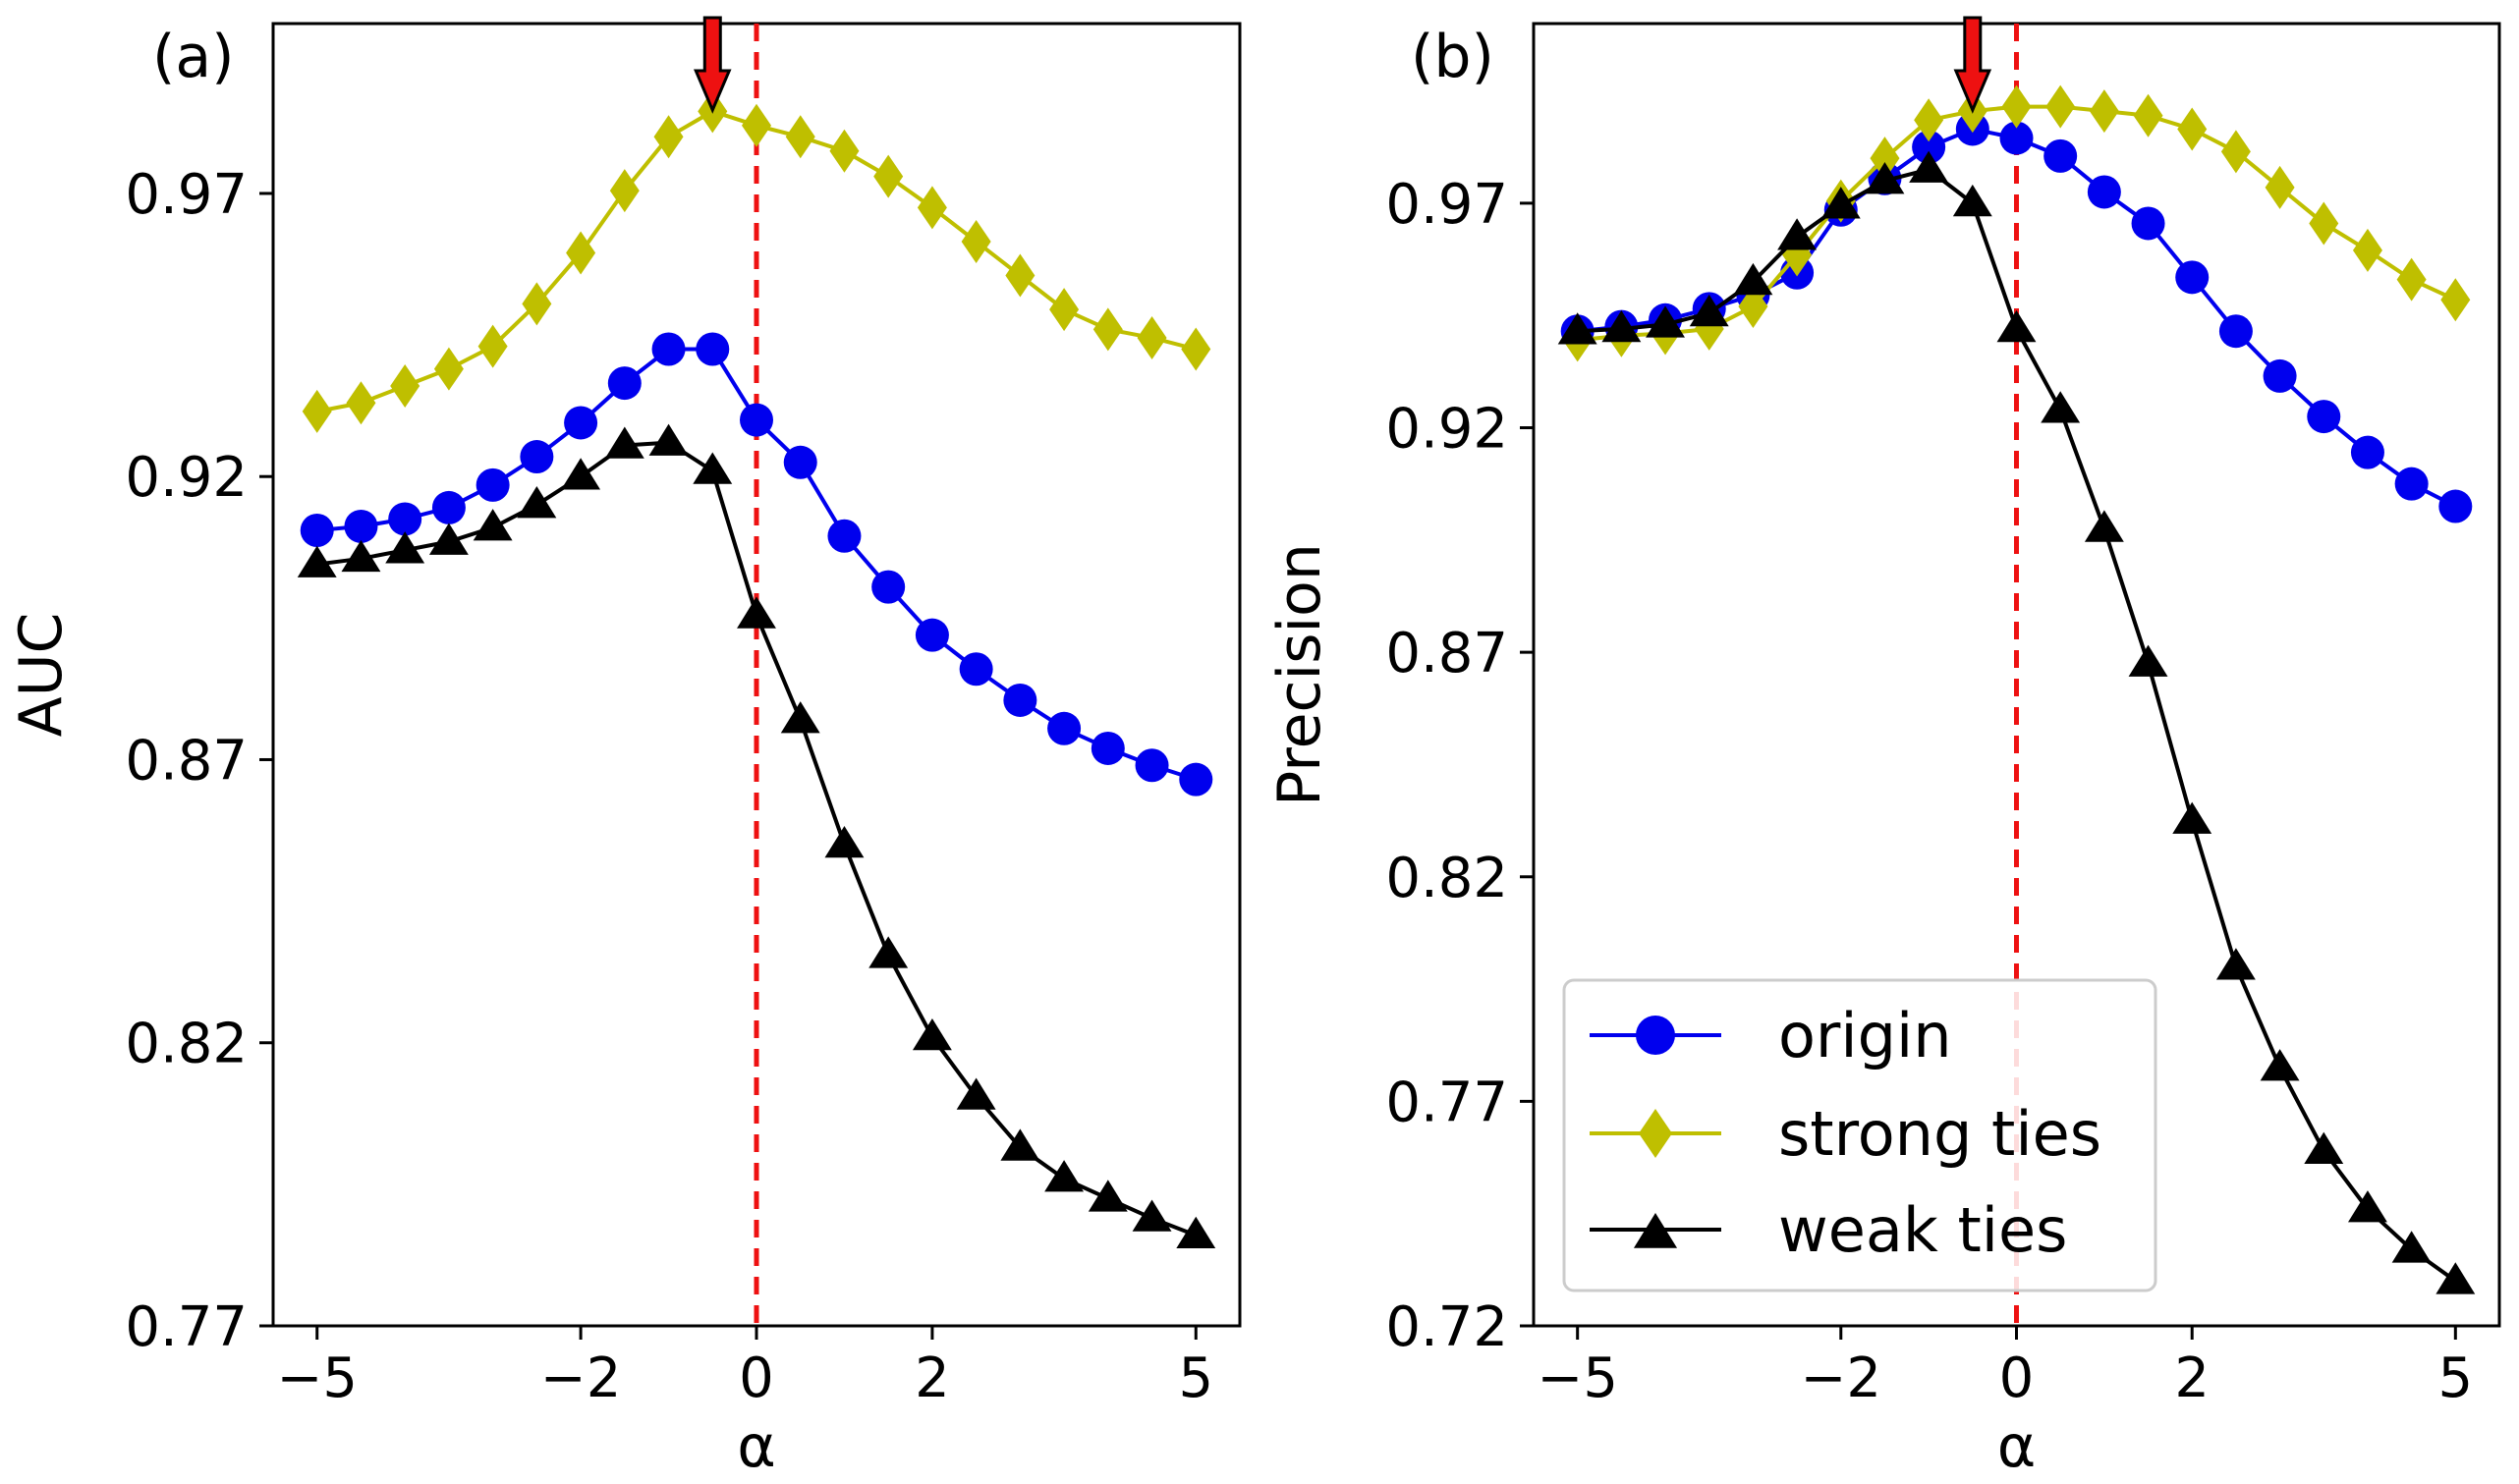  What do you see at coordinates (1655, 1035) in the screenshot?
I see `legend-marker-origin` at bounding box center [1655, 1035].